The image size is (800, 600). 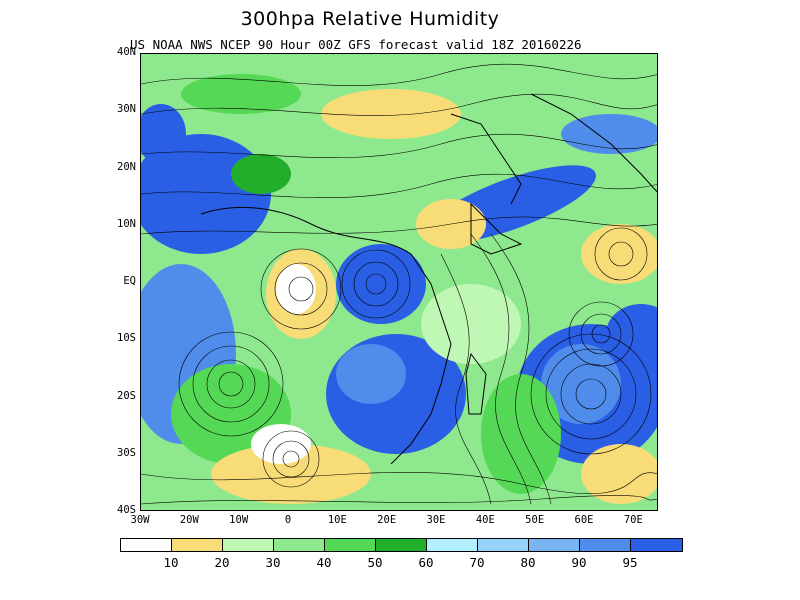 What do you see at coordinates (126, 223) in the screenshot?
I see `lat-tick-label: 10N` at bounding box center [126, 223].